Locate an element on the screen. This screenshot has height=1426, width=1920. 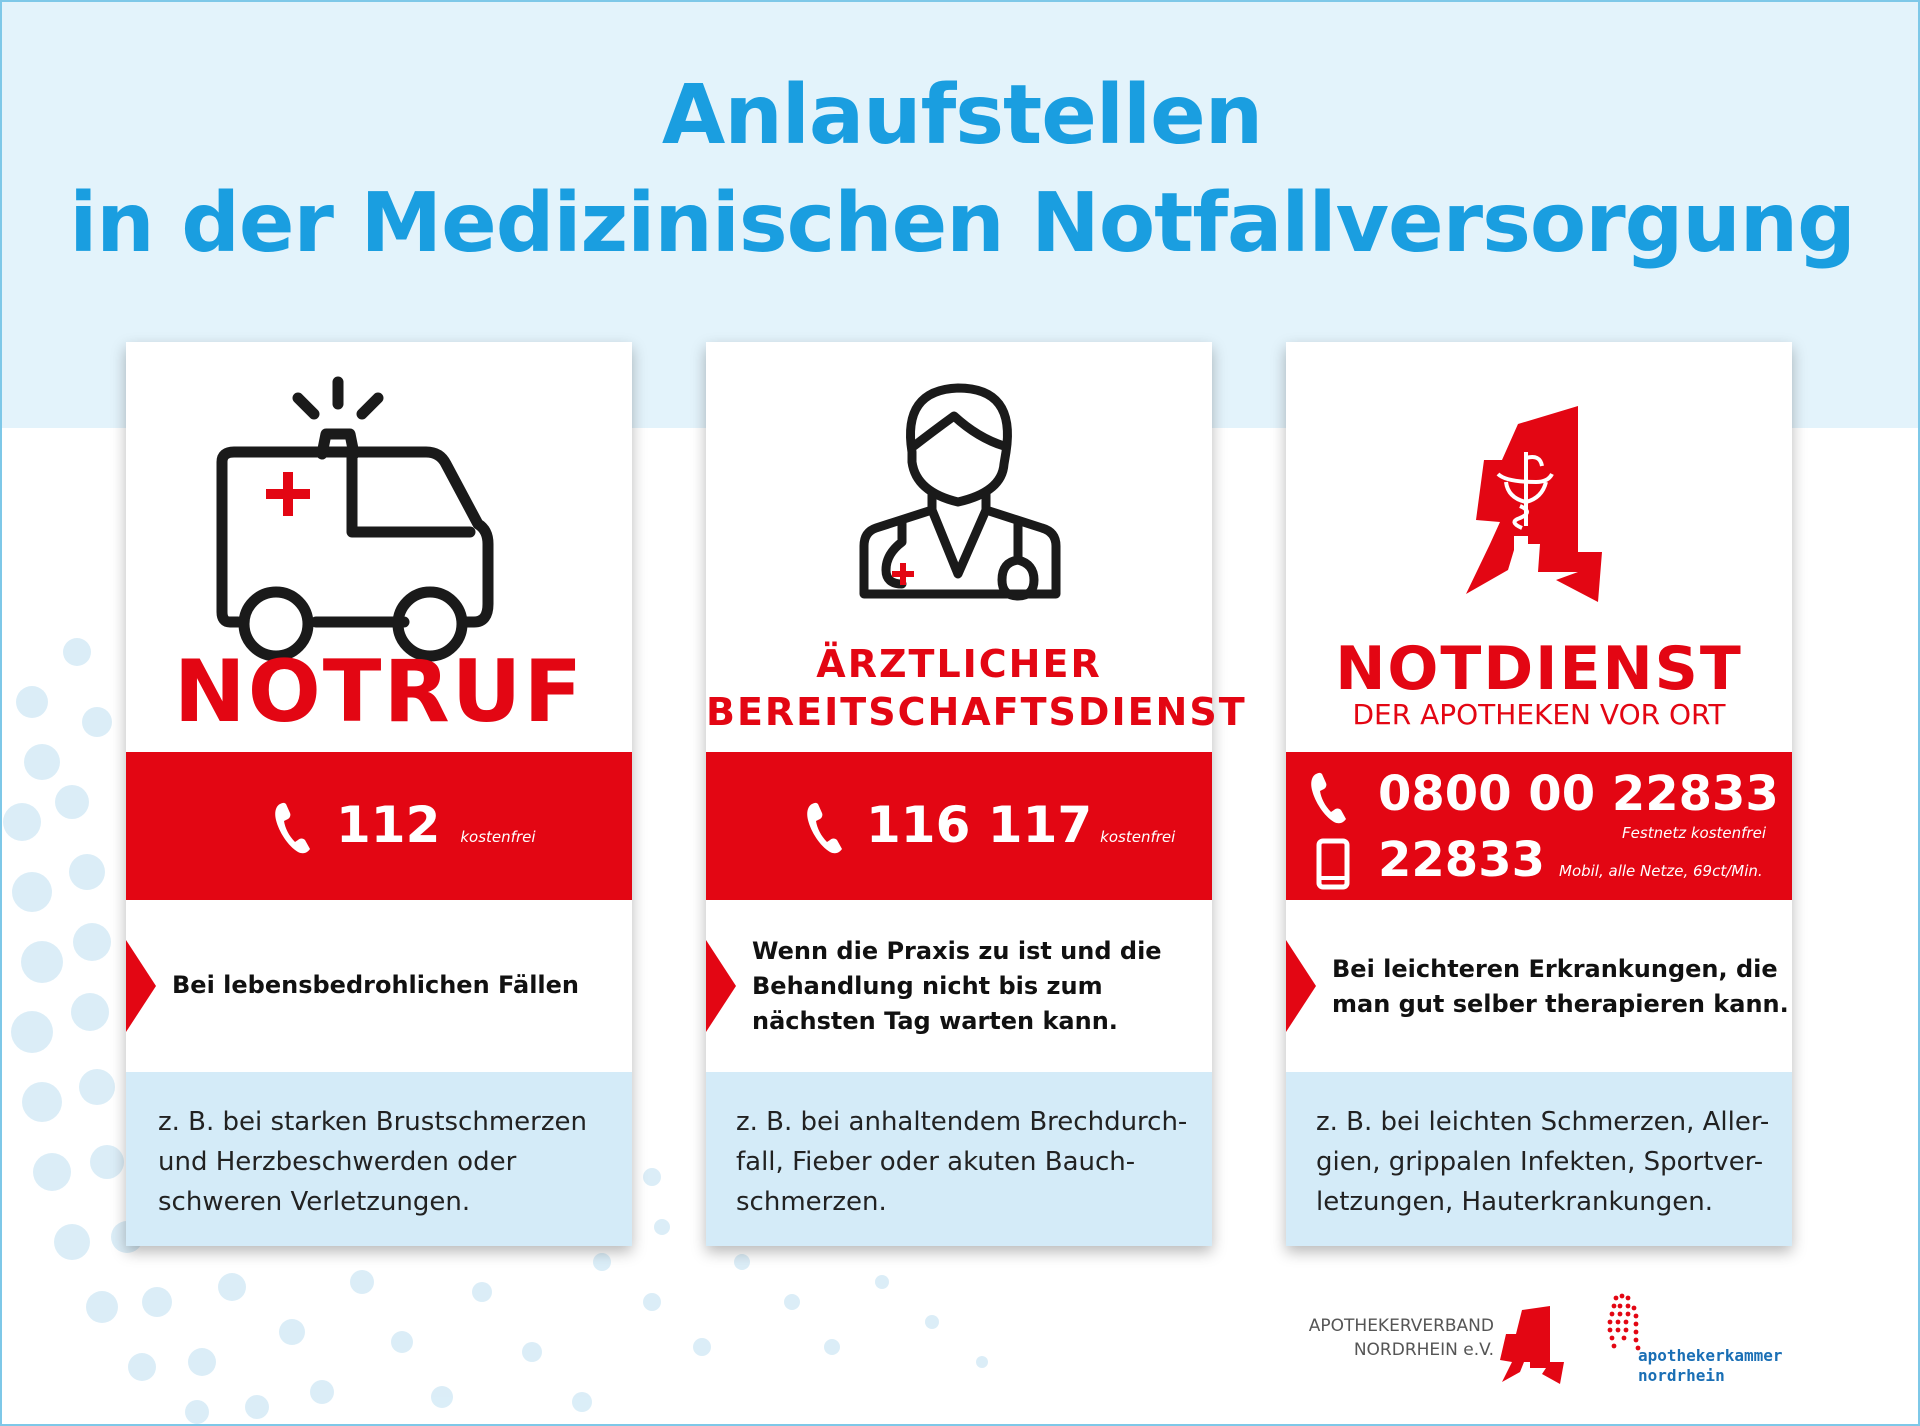
bereitschaftsdienst-phone-band: 116 117 kostenfrei is located at coordinates (959, 826).